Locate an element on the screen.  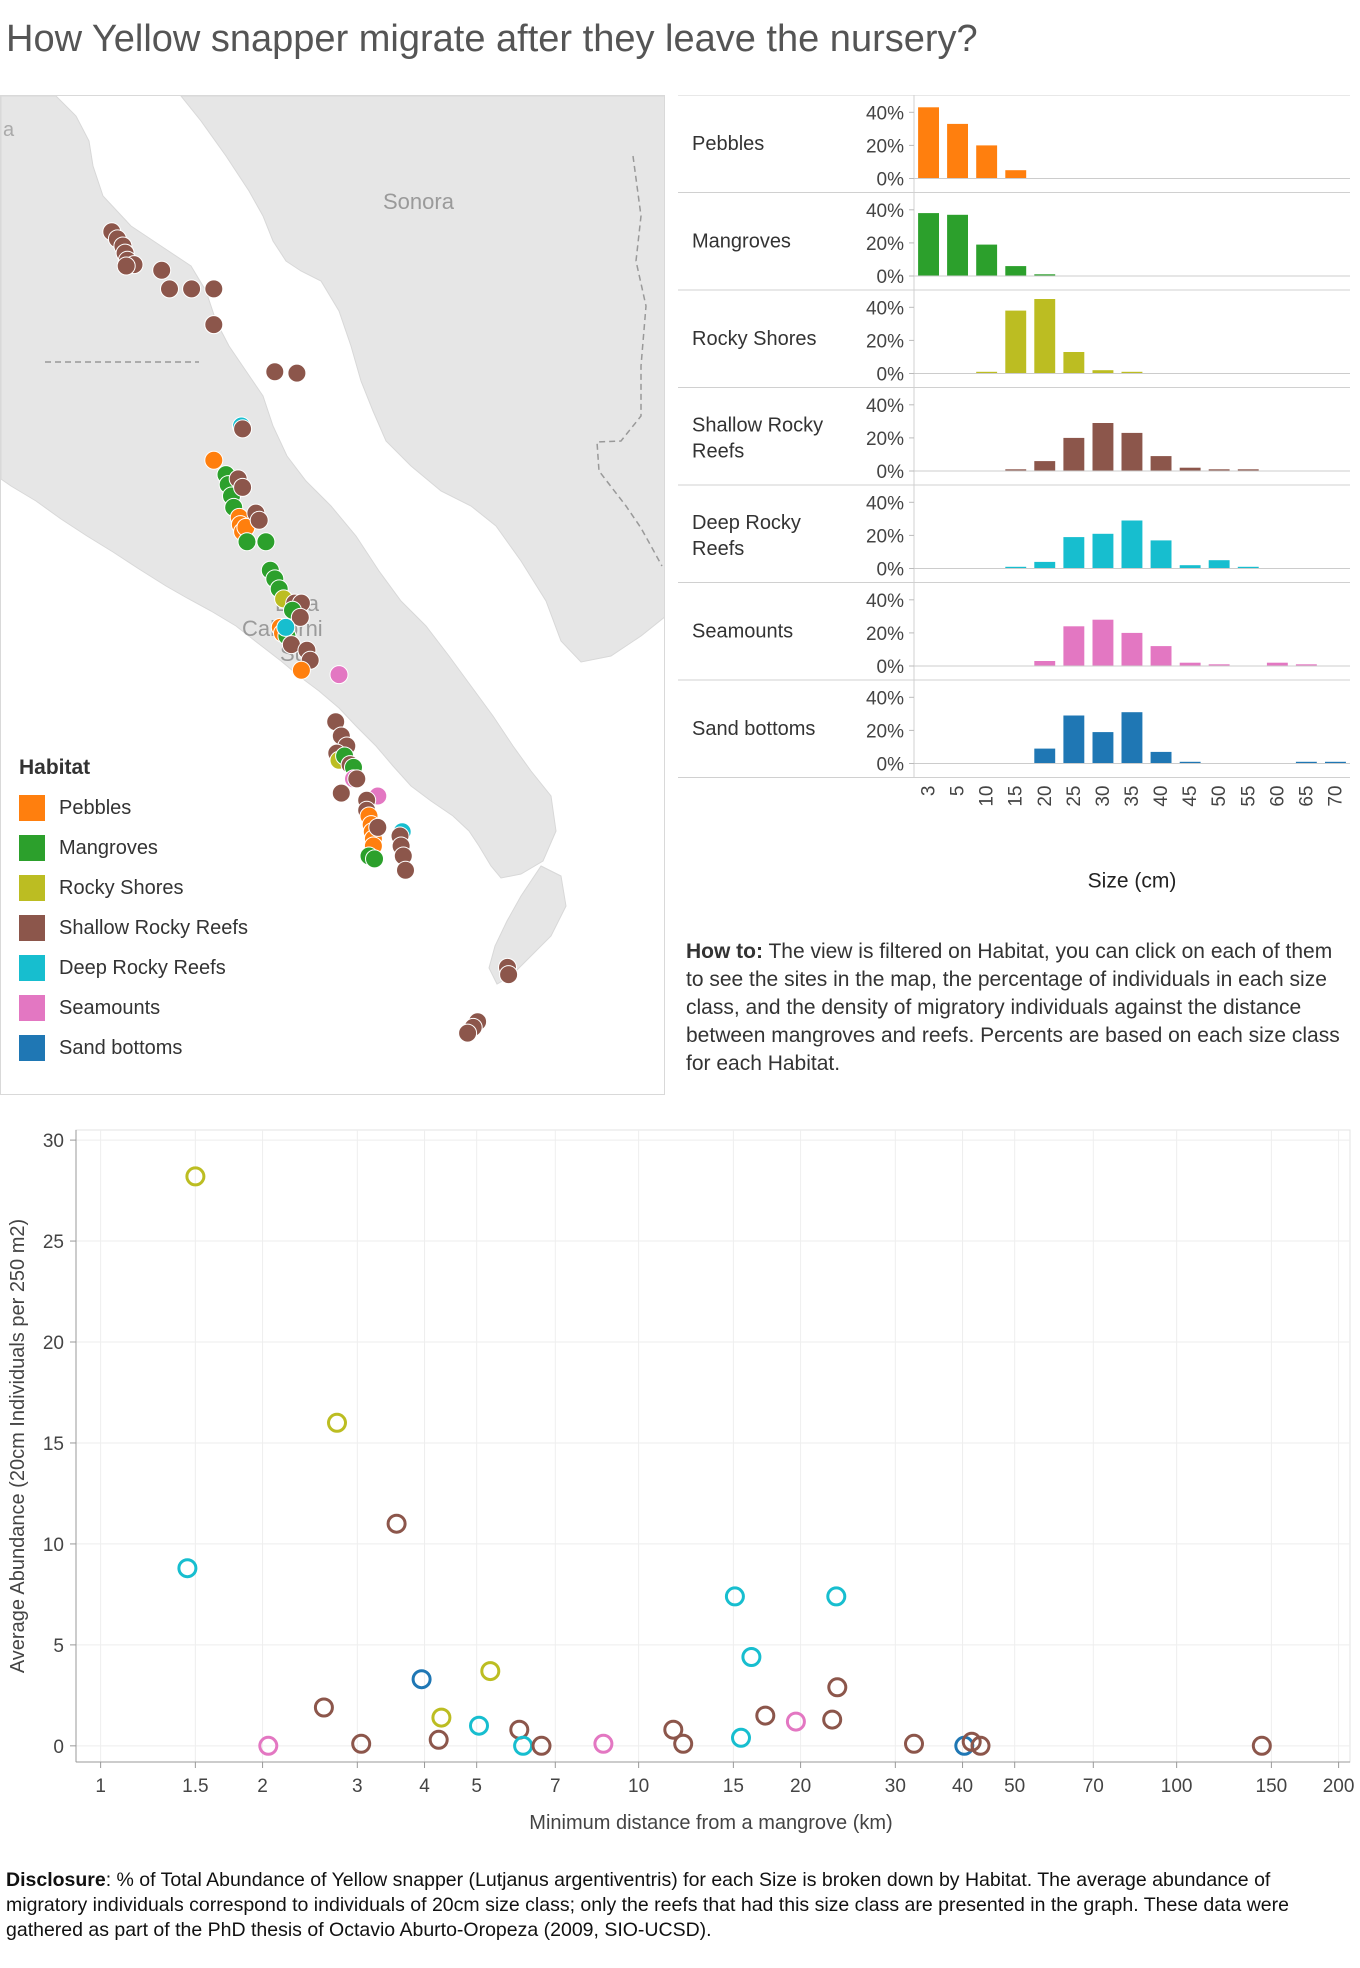
legend-item-shallow-rocky-reefs: Shallow Rocky Reefs is located at coordinates (133, 928).